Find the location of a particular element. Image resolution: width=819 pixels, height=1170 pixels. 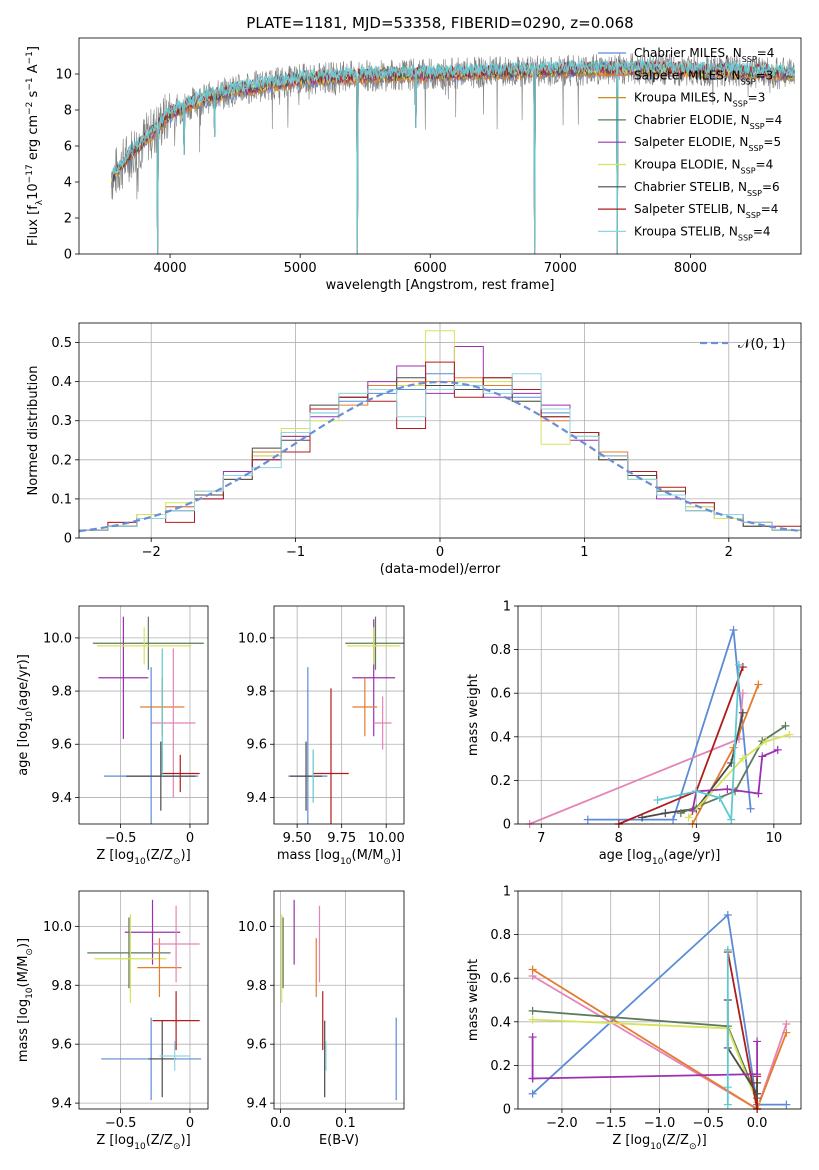

label-part: Flux [f is located at coordinates (33, 225).